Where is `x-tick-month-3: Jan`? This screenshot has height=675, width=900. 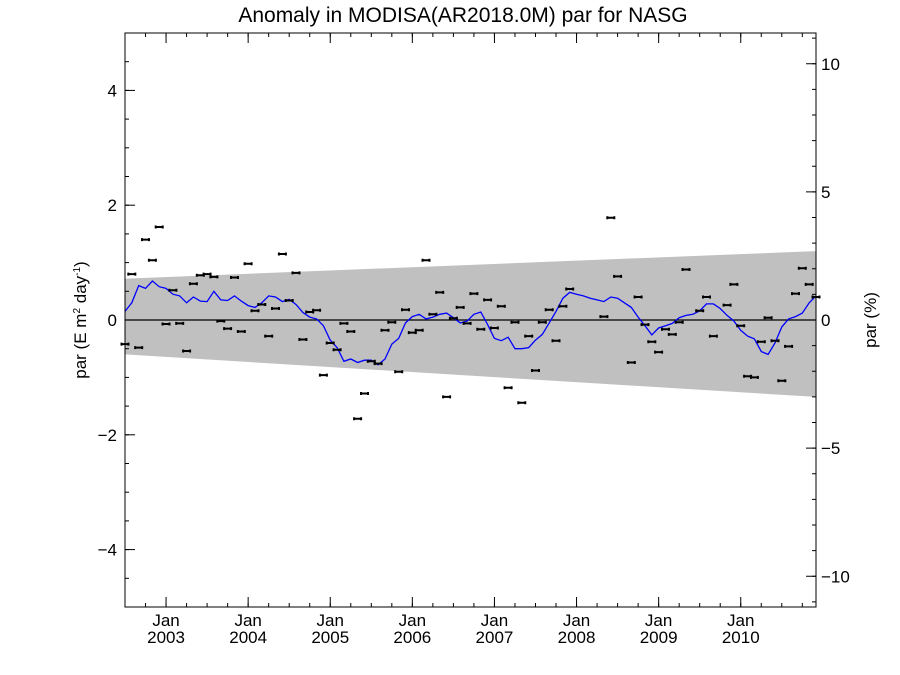 x-tick-month-3: Jan is located at coordinates (412, 620).